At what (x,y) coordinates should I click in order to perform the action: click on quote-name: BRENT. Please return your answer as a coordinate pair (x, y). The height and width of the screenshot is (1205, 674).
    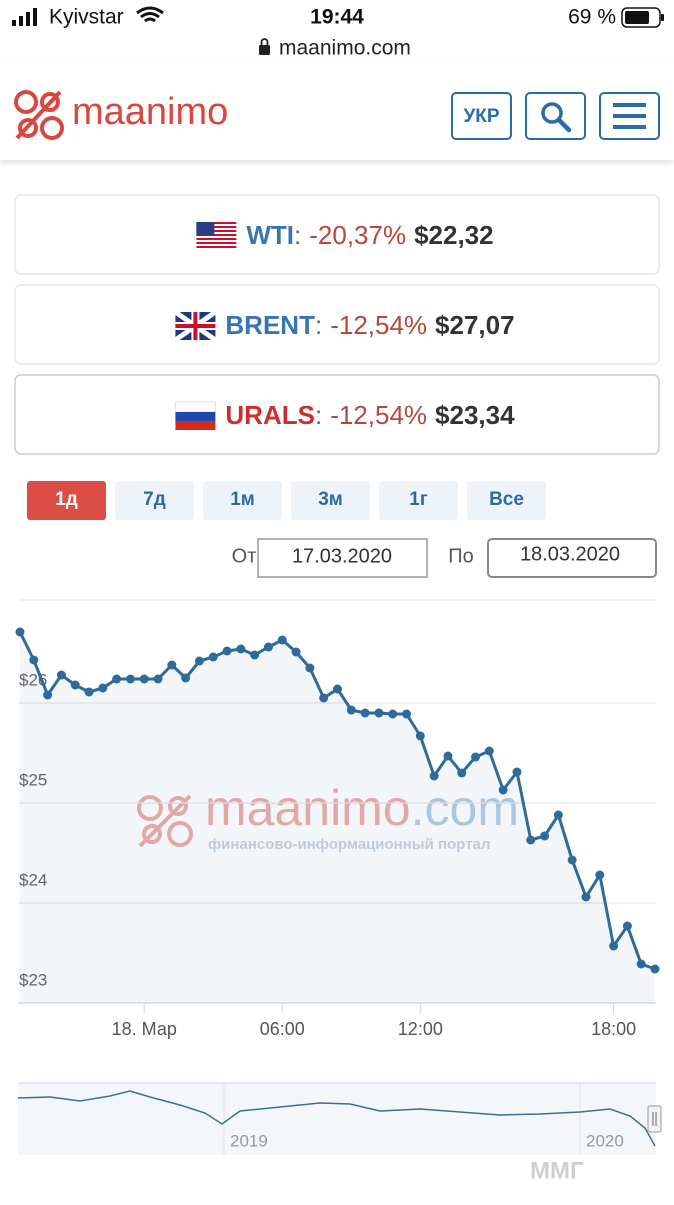
    Looking at the image, I should click on (270, 325).